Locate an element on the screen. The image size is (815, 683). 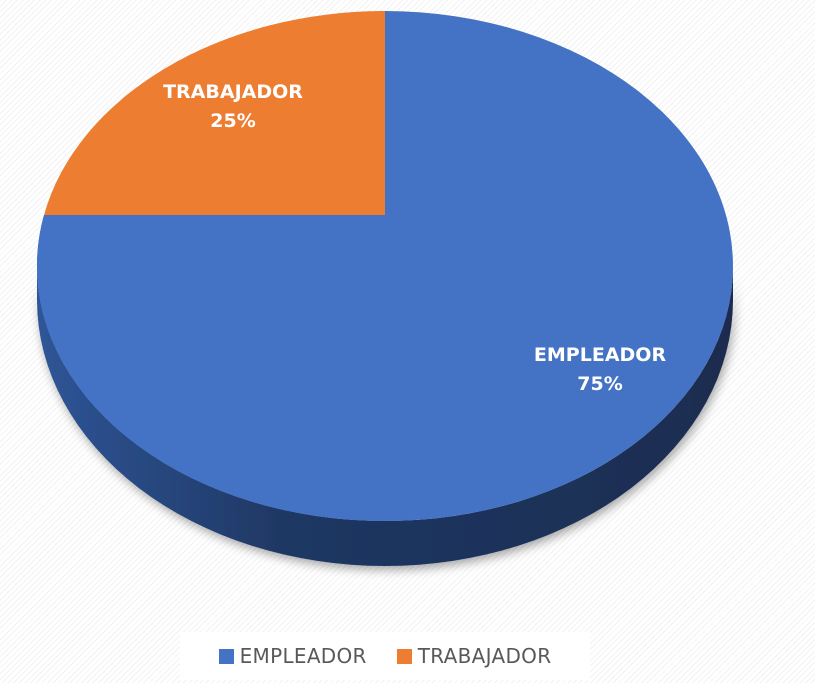
data-label-empleador-pct: 75% is located at coordinates (600, 384).